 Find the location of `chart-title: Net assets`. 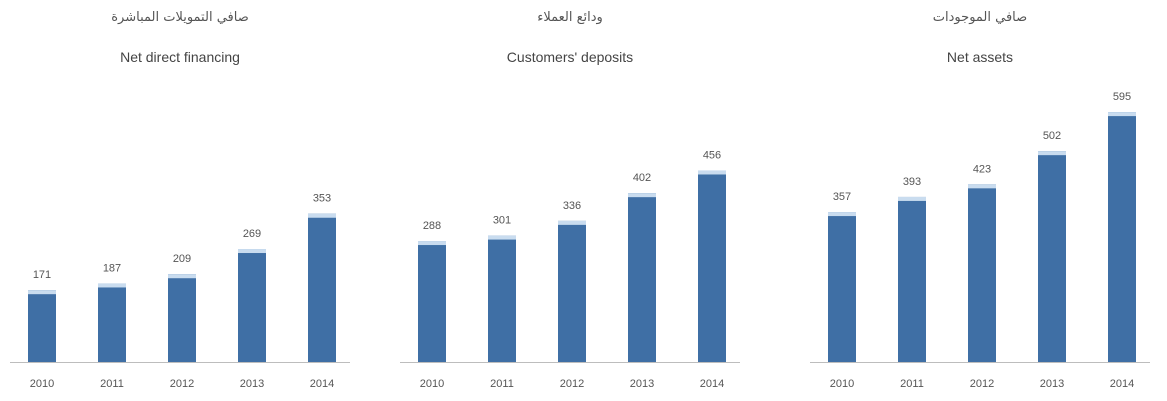

chart-title: Net assets is located at coordinates (980, 57).